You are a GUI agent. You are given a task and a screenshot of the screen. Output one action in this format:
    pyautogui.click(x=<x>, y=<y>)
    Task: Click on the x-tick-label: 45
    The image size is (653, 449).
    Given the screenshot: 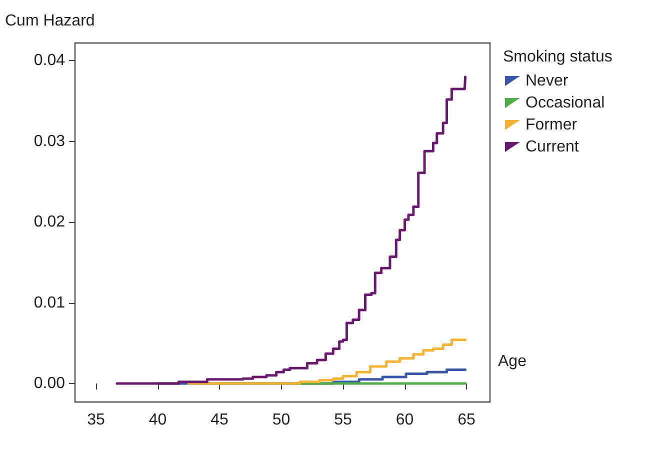 What is the action you would take?
    pyautogui.click(x=219, y=420)
    